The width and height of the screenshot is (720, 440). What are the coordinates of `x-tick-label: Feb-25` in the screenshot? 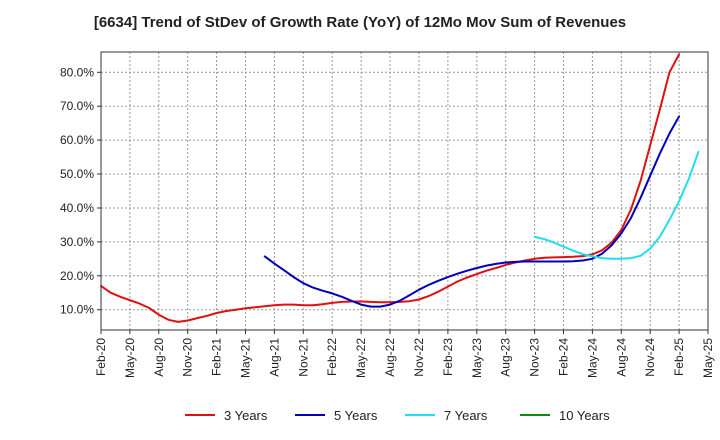 It's located at (679, 357).